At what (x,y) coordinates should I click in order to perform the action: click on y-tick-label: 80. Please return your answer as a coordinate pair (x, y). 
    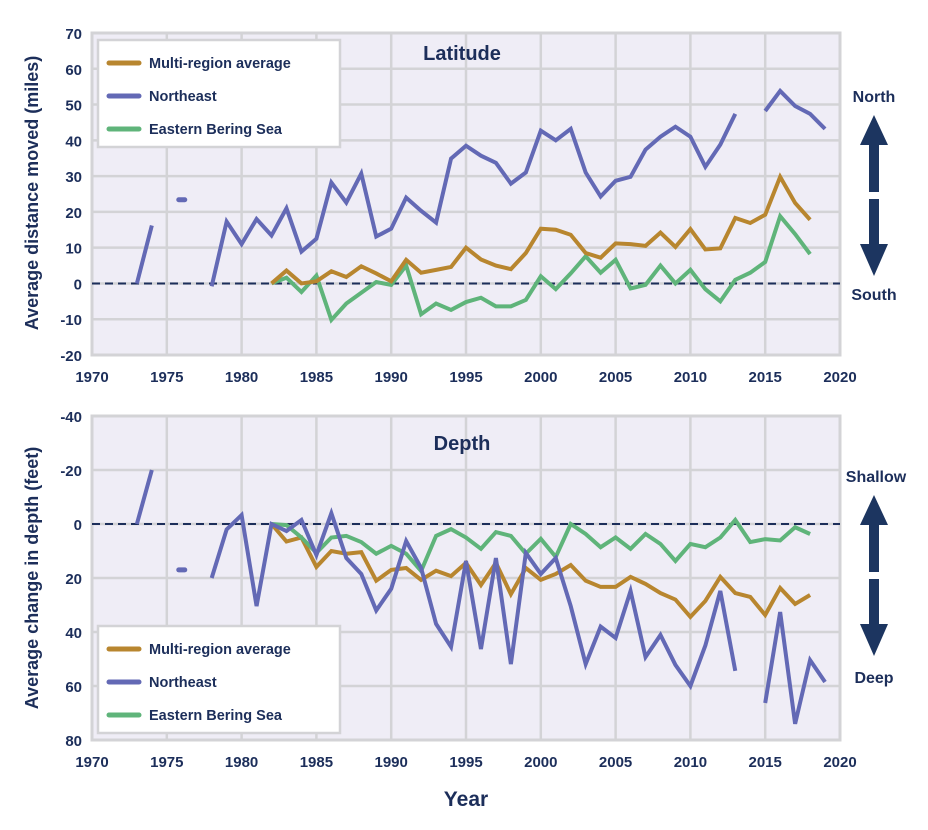
    Looking at the image, I should click on (73, 741).